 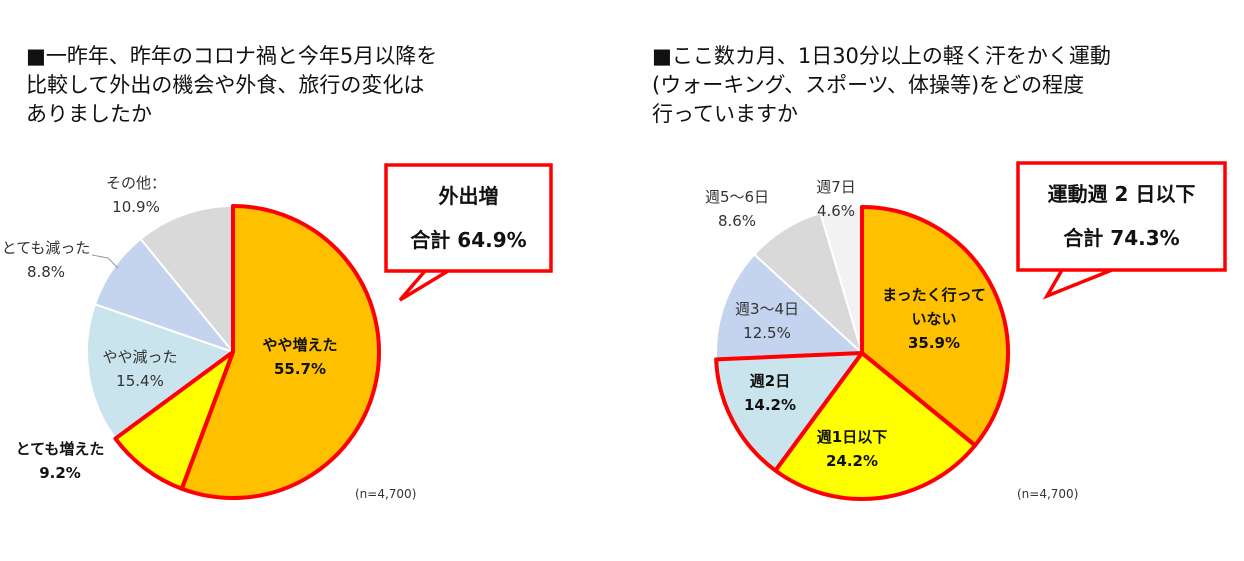 What do you see at coordinates (1122, 194) in the screenshot?
I see `callout-line1-1: 運動週 2 日以下` at bounding box center [1122, 194].